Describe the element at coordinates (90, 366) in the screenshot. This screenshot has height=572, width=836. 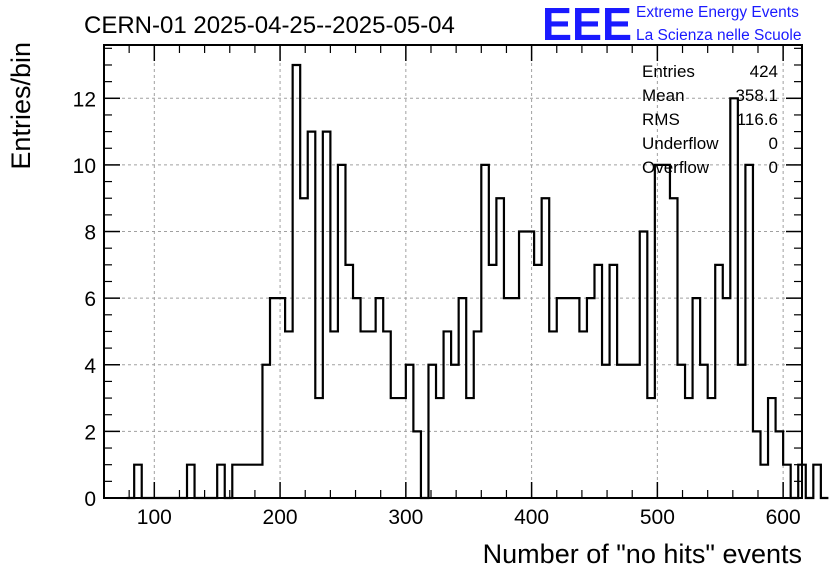
I see `y-tick-label-4: 4` at that location.